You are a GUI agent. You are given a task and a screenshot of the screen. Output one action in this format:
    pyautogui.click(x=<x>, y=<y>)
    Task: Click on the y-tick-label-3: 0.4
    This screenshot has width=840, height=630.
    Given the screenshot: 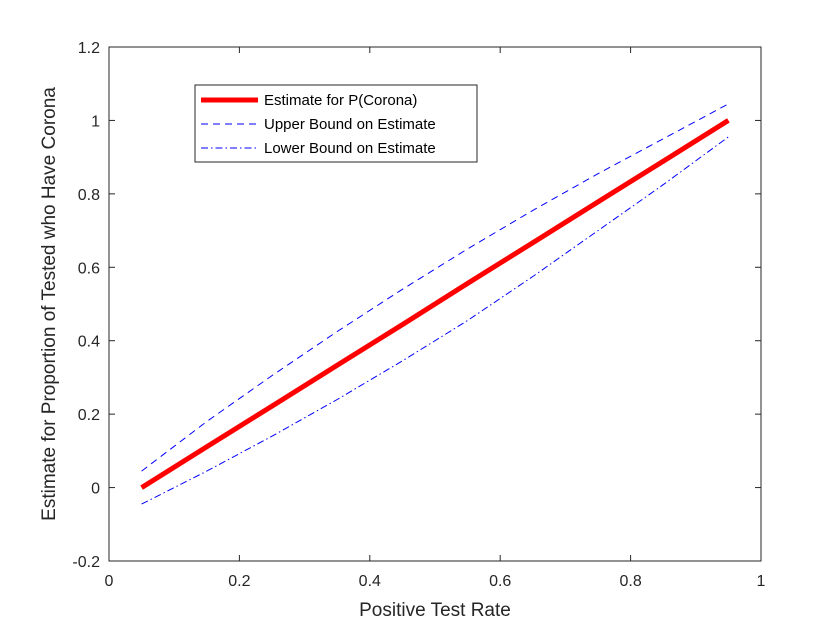 What is the action you would take?
    pyautogui.click(x=89, y=342)
    